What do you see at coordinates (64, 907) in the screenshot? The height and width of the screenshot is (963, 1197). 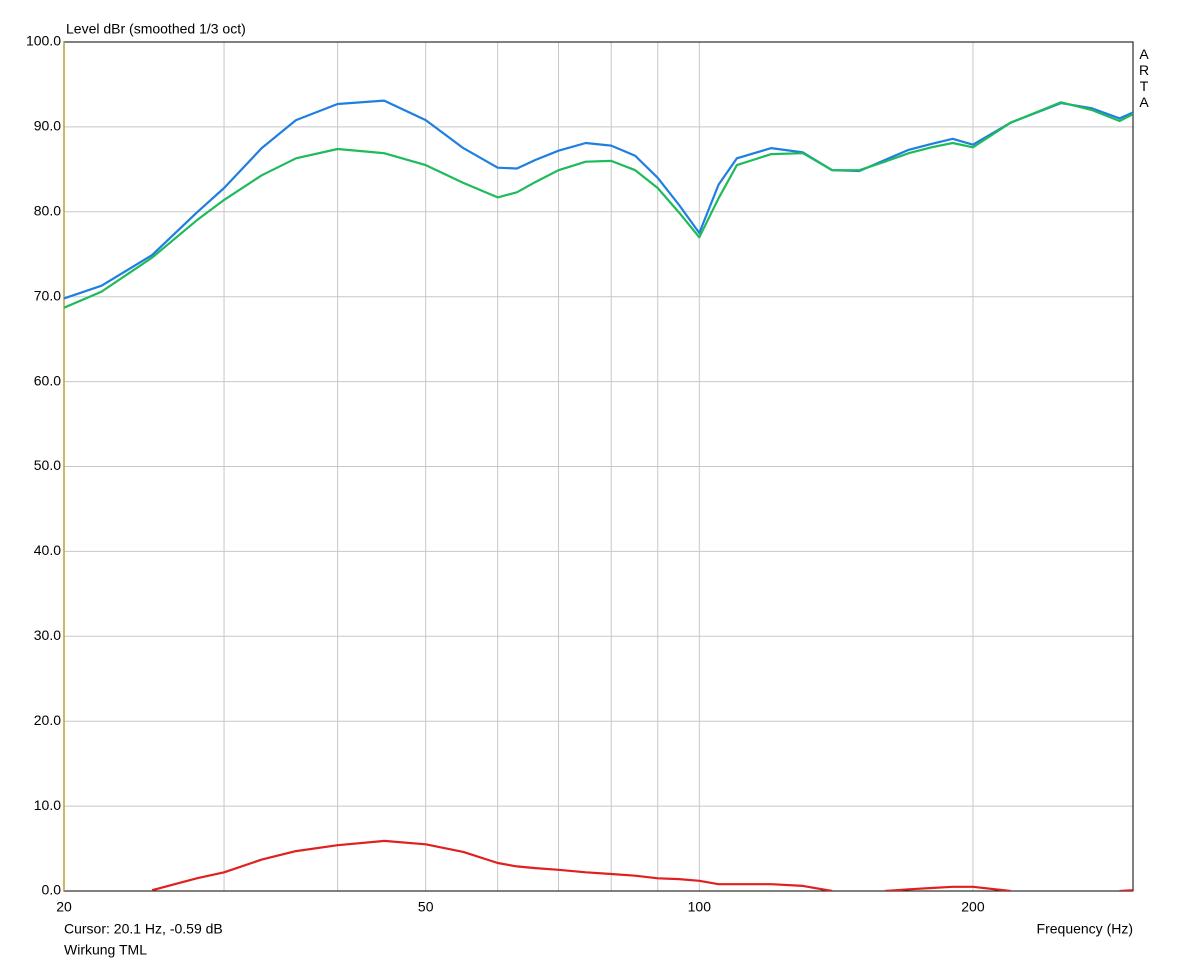 I see `x-tick-label: 20` at bounding box center [64, 907].